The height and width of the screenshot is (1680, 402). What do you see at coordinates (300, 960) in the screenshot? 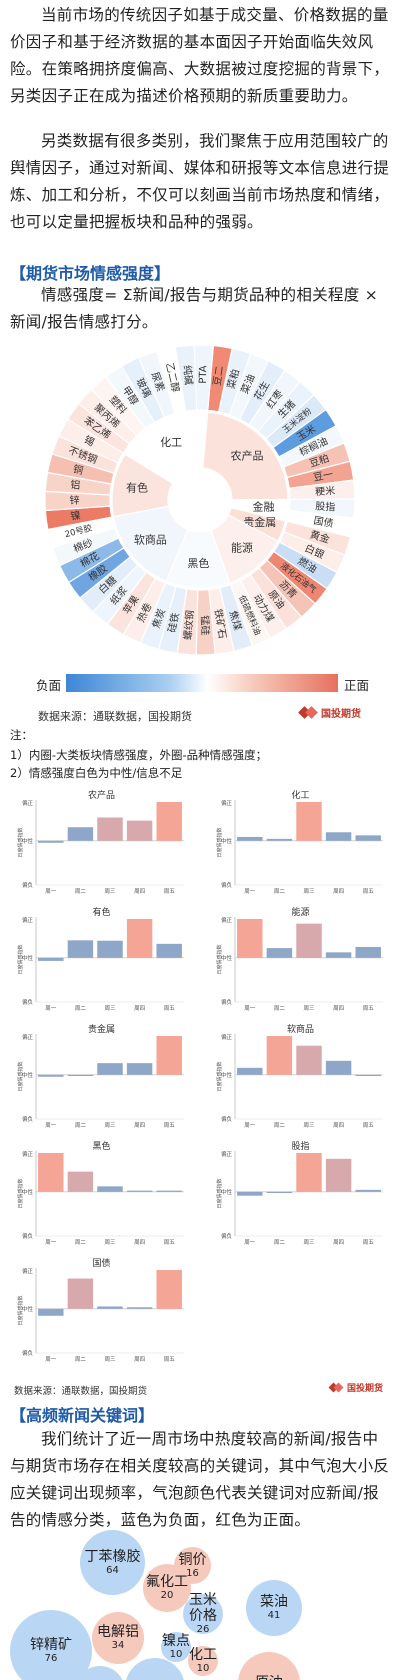
I see `weekly-chart-3: 能源 偏正 中性 偏负 日度情感指数 周一 周二 周三 周四 周五` at bounding box center [300, 960].